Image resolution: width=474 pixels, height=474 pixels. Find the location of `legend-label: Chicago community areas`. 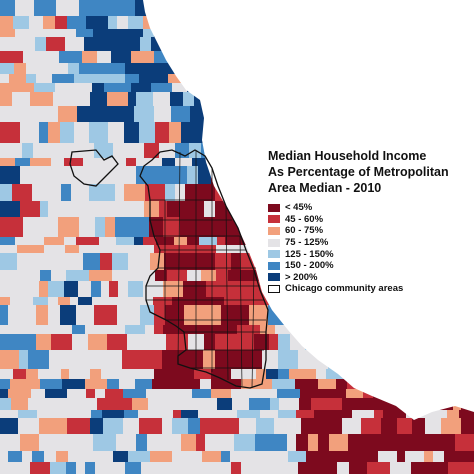

legend-label: Chicago community areas is located at coordinates (344, 289).